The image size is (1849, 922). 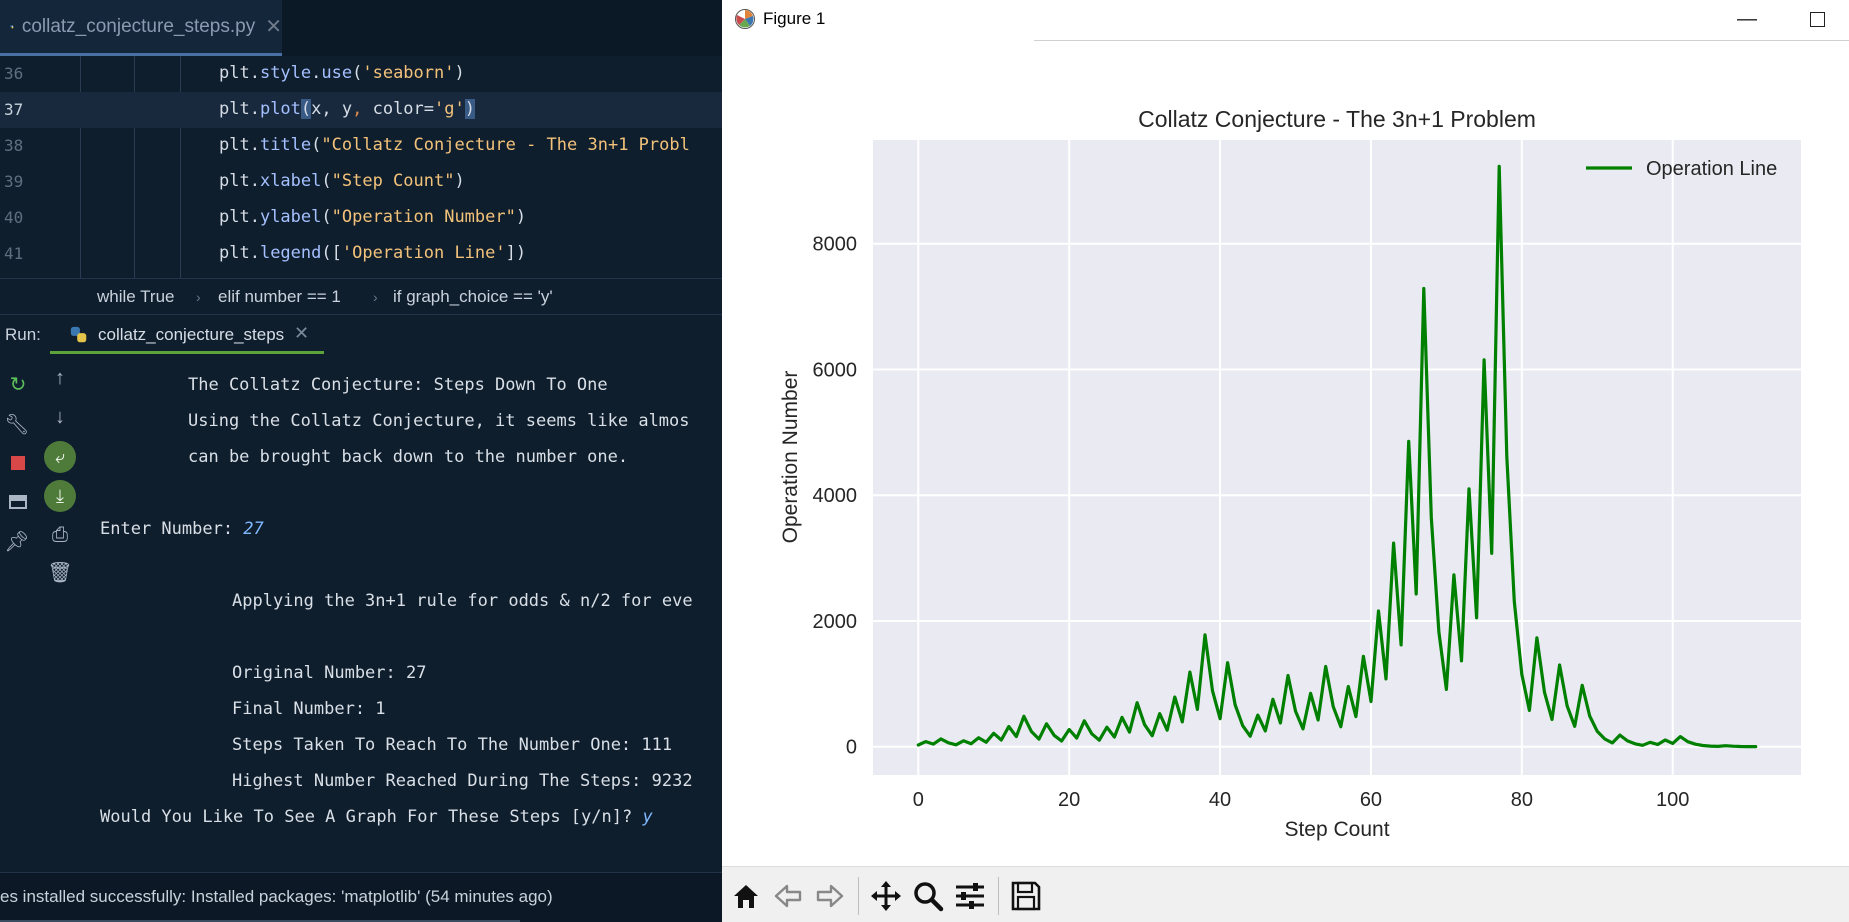 What do you see at coordinates (290, 253) in the screenshot?
I see `code-token: legend` at bounding box center [290, 253].